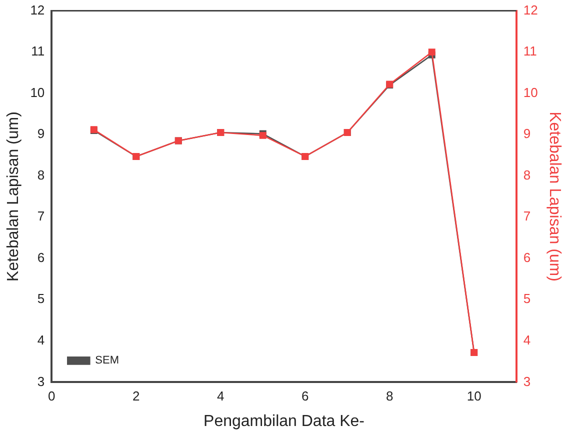 The width and height of the screenshot is (576, 435). I want to click on y2-tick-label: 3, so click(527, 381).